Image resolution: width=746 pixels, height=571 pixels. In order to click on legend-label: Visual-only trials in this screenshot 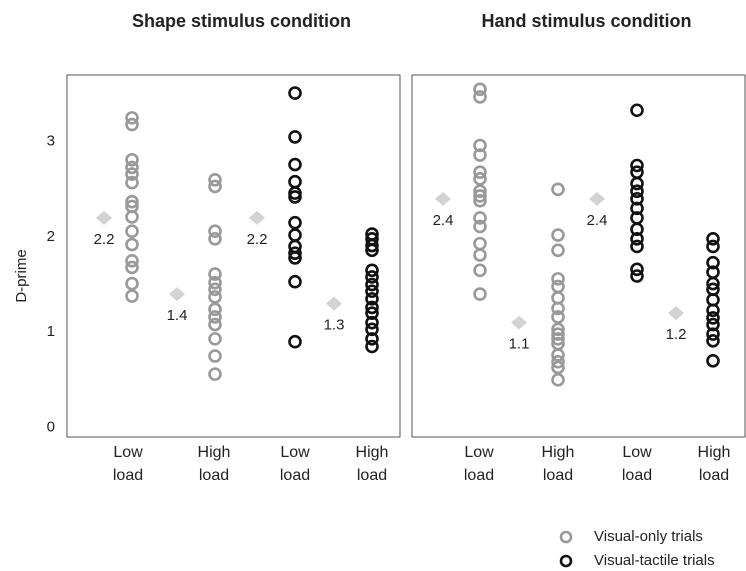, I will do `click(648, 536)`.